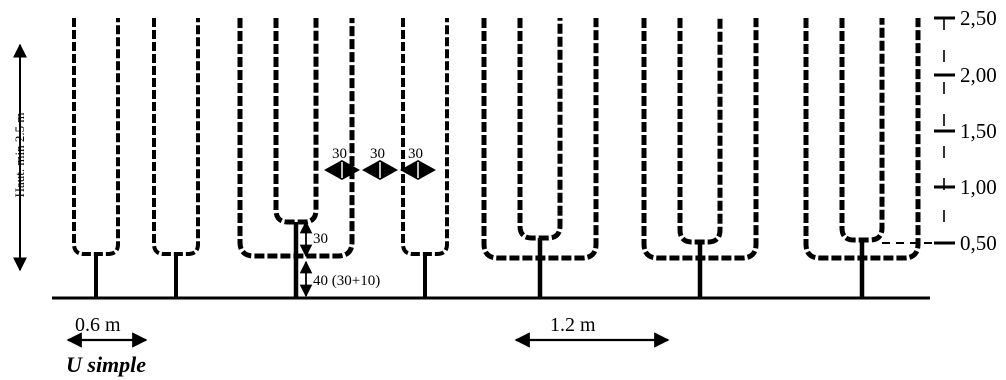  Describe the element at coordinates (978, 18) in the screenshot. I see `scale-tick-label: 2,50` at that location.